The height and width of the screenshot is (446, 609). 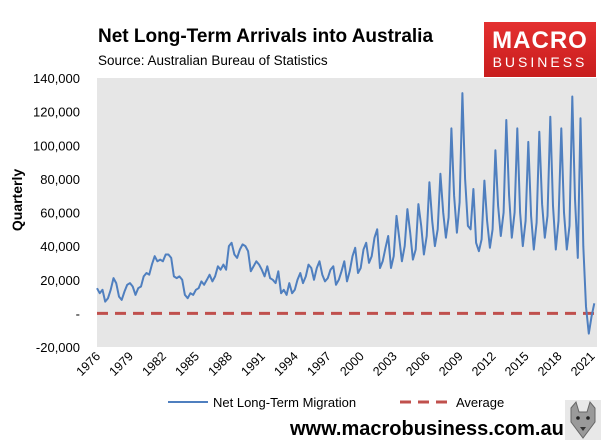 I want to click on logo-line-1: MACRO, so click(x=540, y=40).